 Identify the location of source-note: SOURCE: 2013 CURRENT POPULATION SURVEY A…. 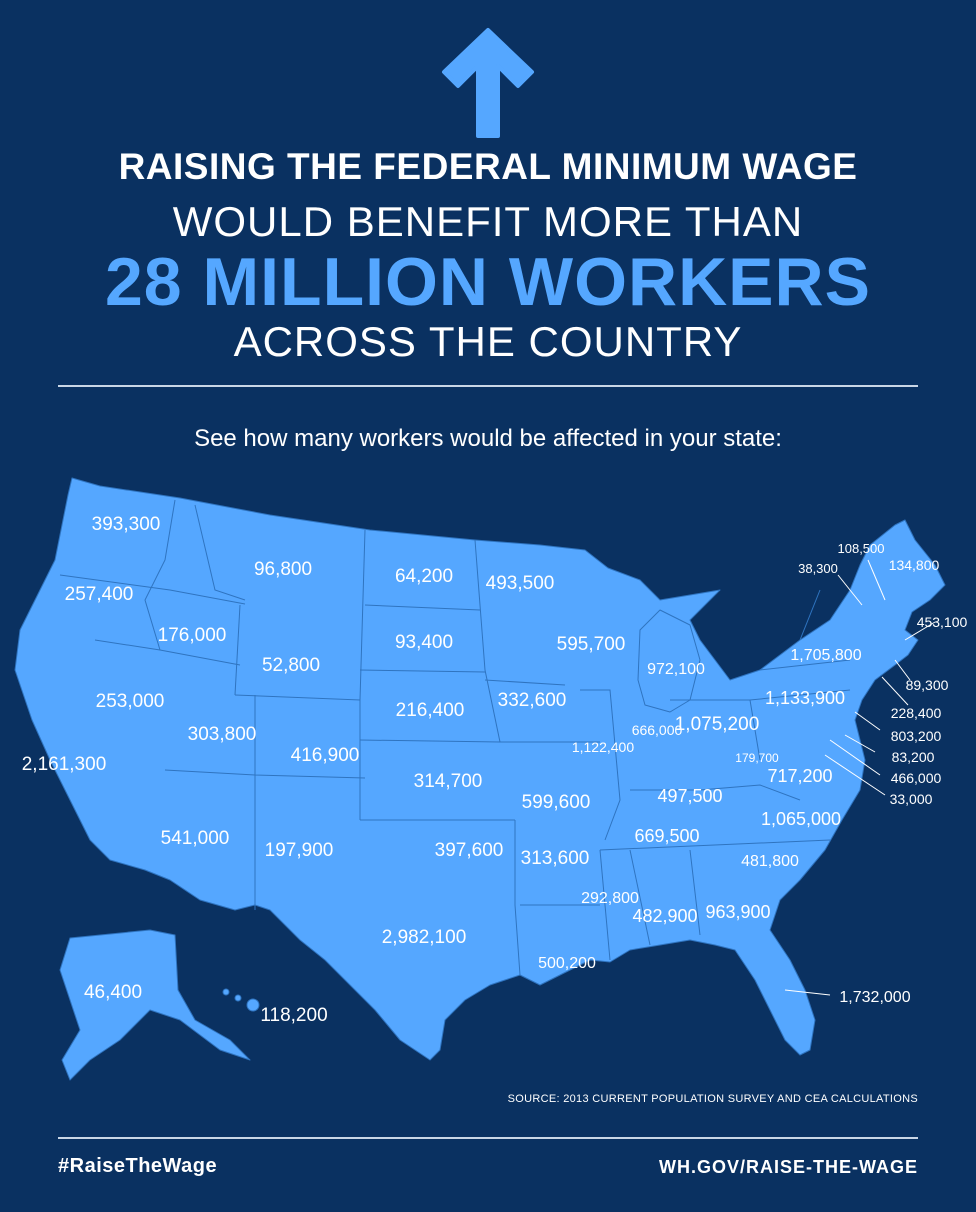
(712, 1099).